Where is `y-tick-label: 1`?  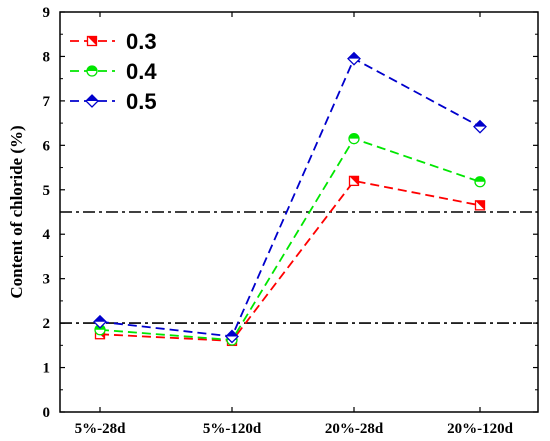 y-tick-label: 1 is located at coordinates (47, 369).